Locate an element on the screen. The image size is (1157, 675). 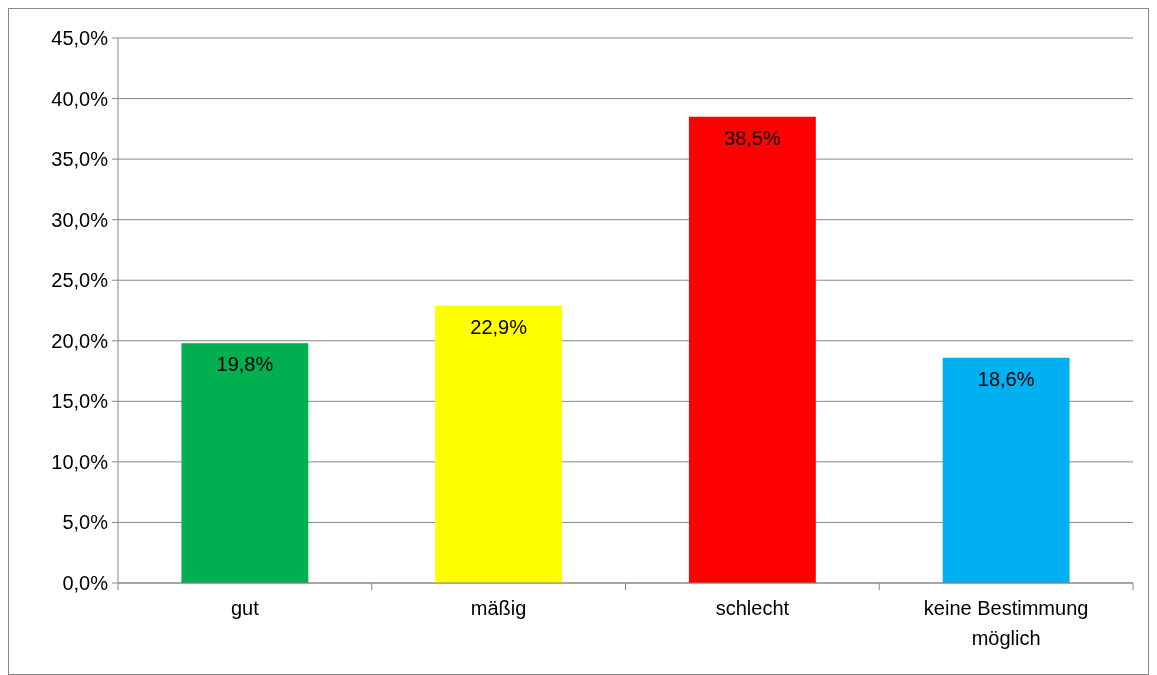
y-tick-label: 25,0% is located at coordinates (80, 280).